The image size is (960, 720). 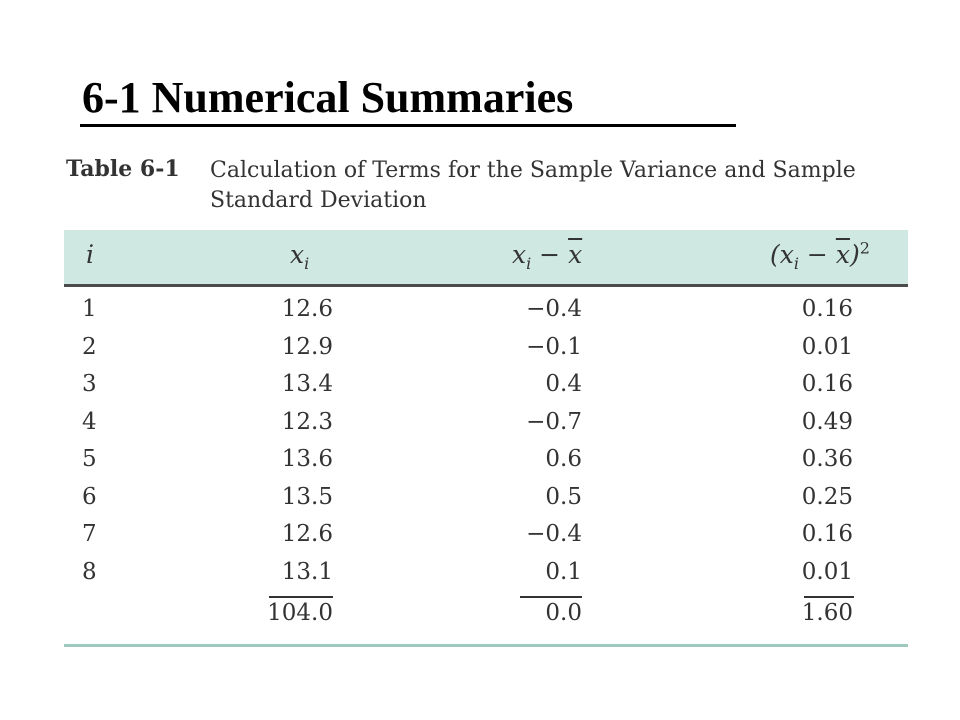 I want to click on row-x-value: 12.9, so click(x=307, y=346).